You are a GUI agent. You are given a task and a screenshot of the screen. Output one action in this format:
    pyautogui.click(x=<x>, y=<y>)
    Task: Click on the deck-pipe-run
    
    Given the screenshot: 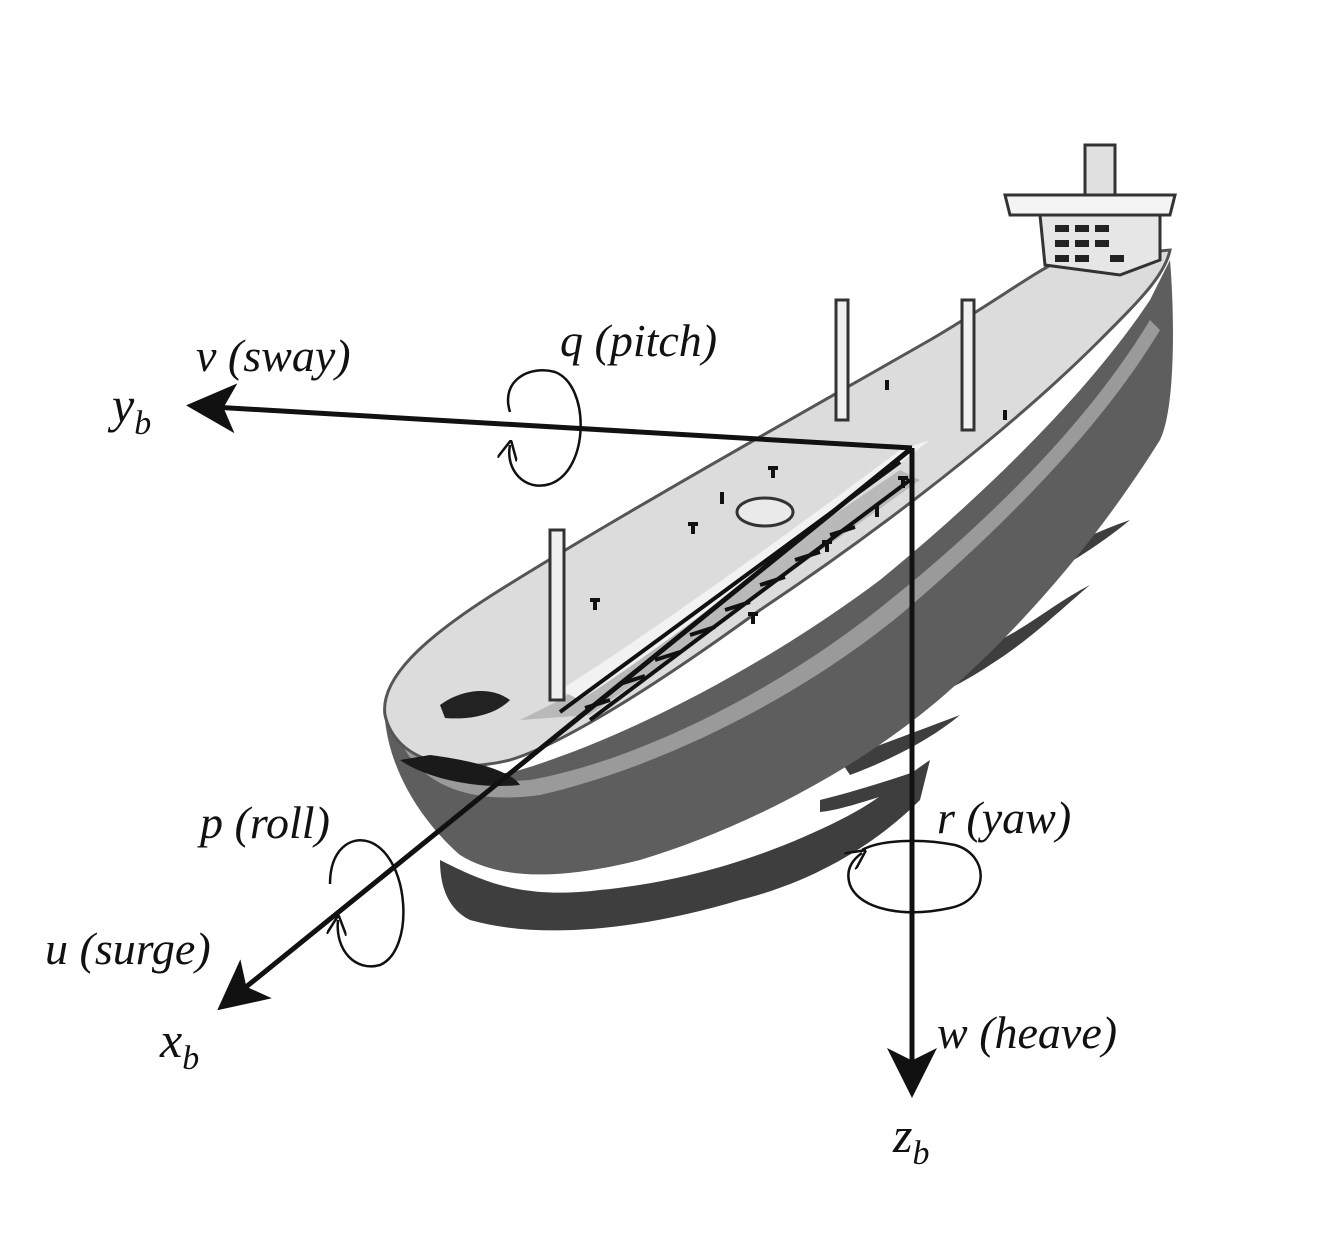 What is the action you would take?
    pyautogui.click(x=745, y=570)
    